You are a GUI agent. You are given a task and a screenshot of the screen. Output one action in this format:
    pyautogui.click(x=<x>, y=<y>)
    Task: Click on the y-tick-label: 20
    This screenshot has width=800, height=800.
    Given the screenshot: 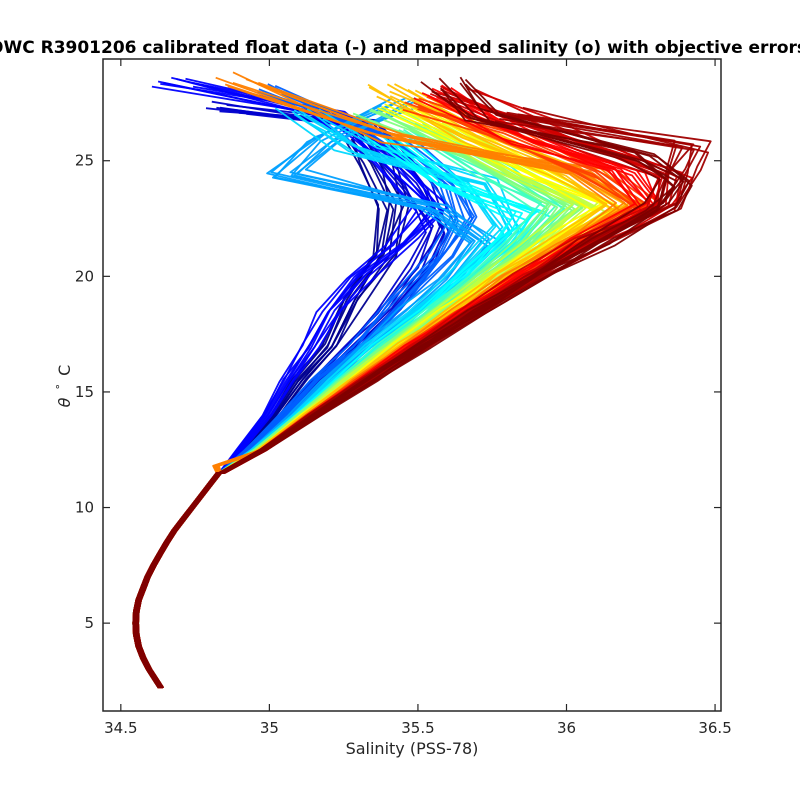 What is the action you would take?
    pyautogui.click(x=84, y=276)
    